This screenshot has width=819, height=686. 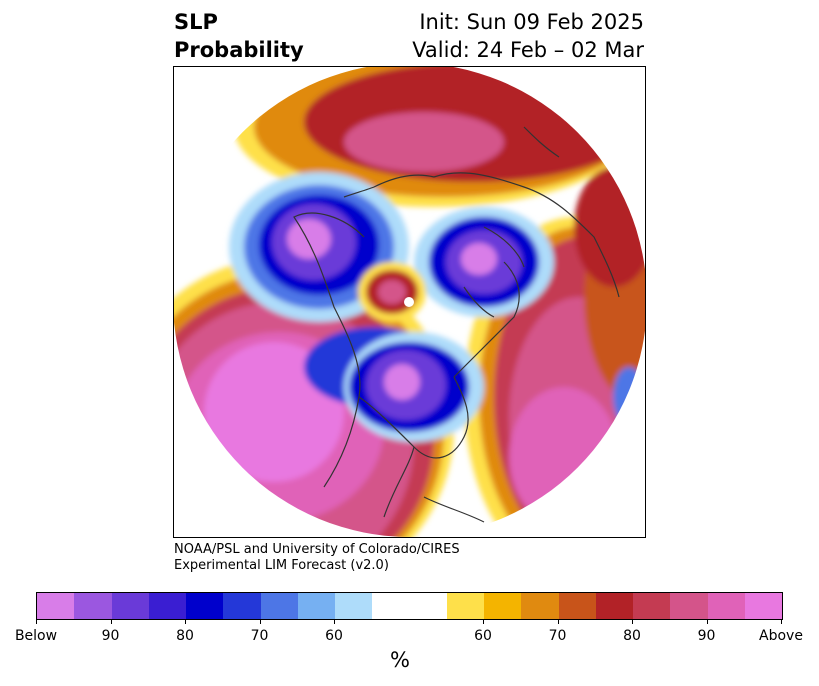 I want to click on colorbar, so click(x=409, y=606).